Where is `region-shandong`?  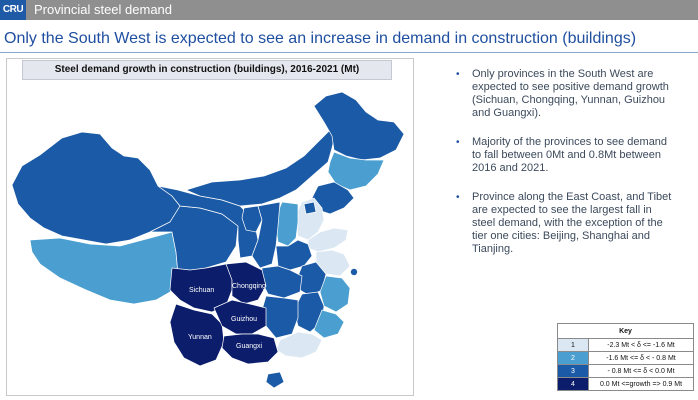 region-shandong is located at coordinates (328, 240).